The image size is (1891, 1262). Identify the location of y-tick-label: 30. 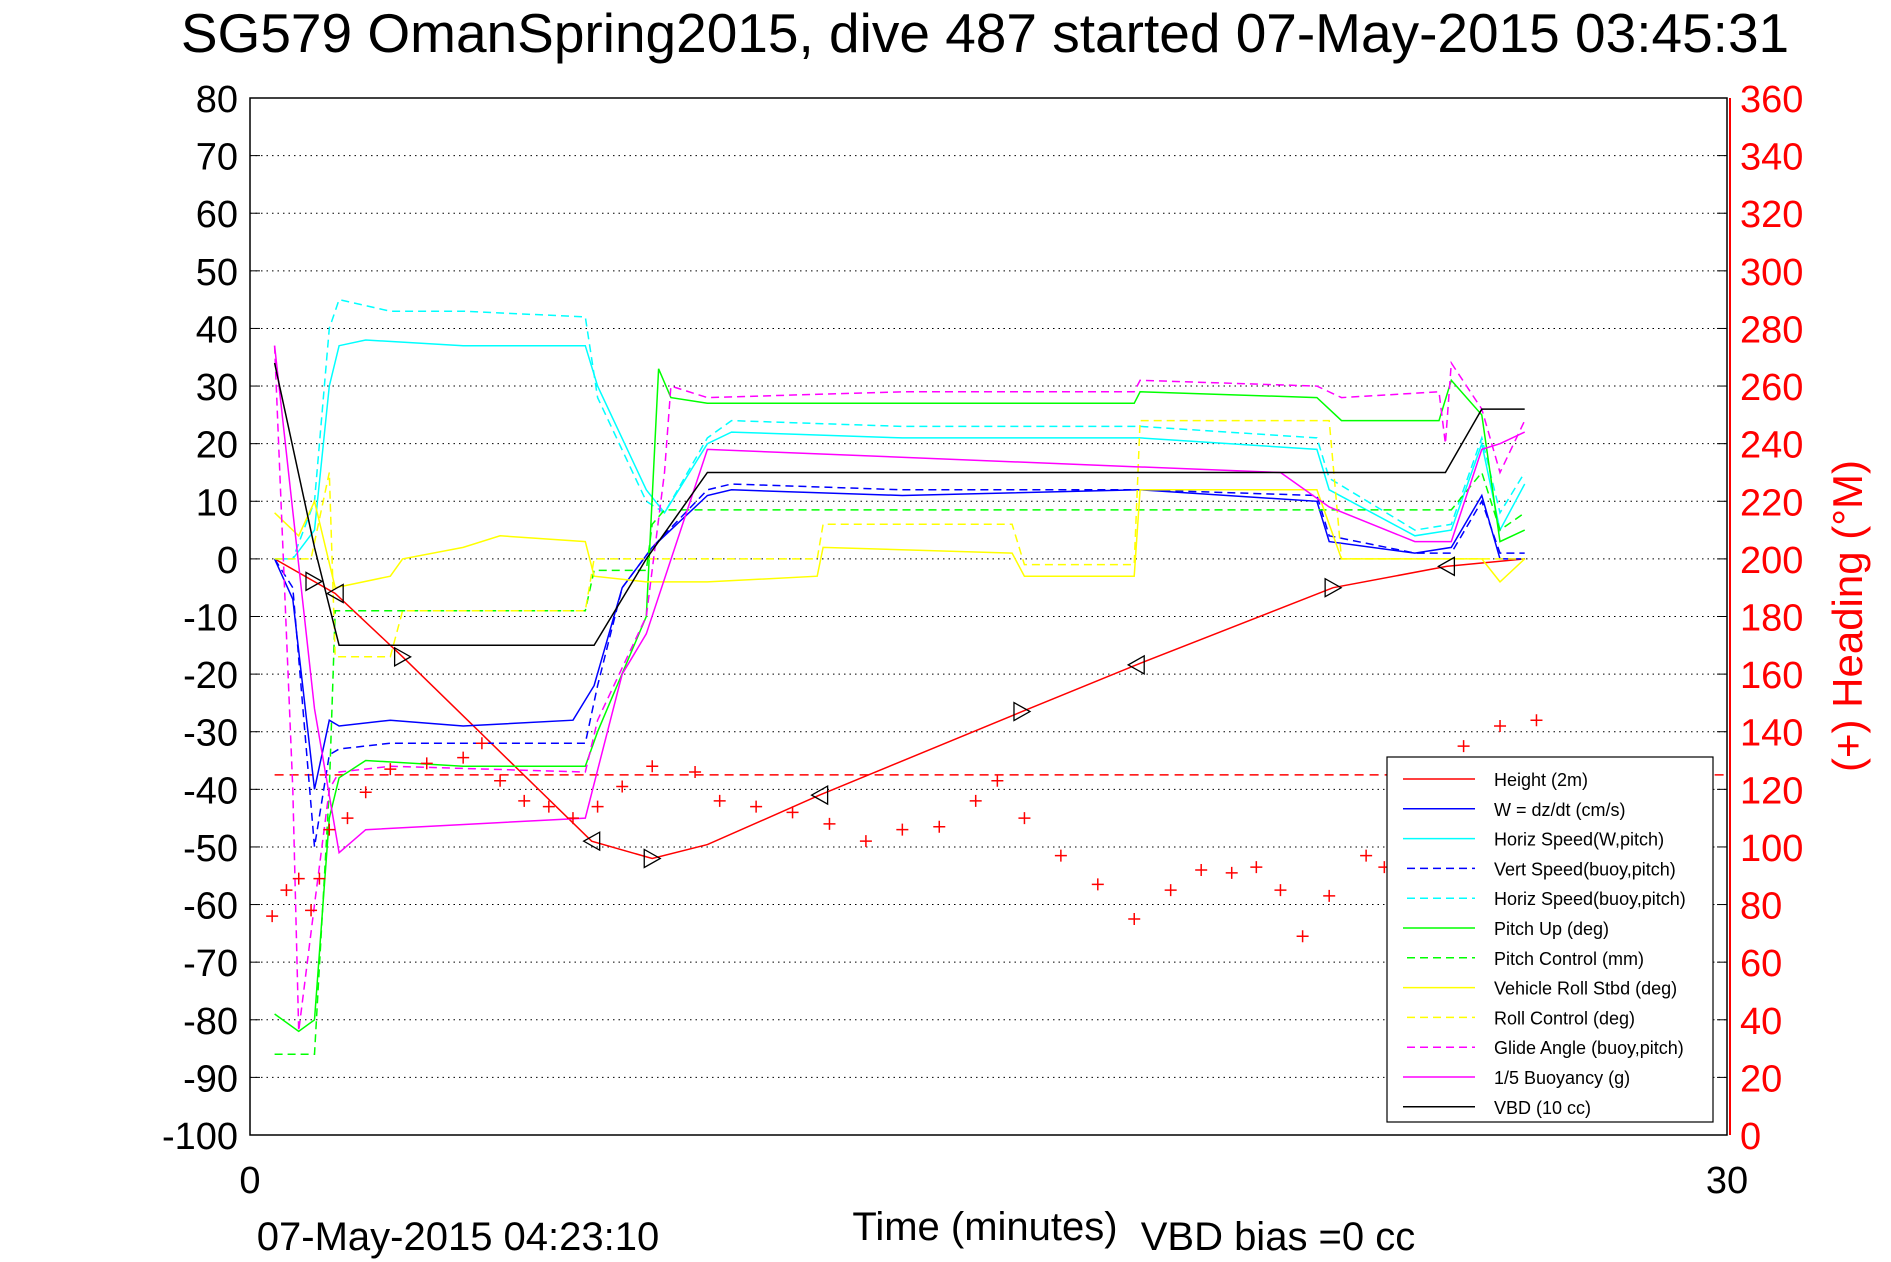
(217, 388).